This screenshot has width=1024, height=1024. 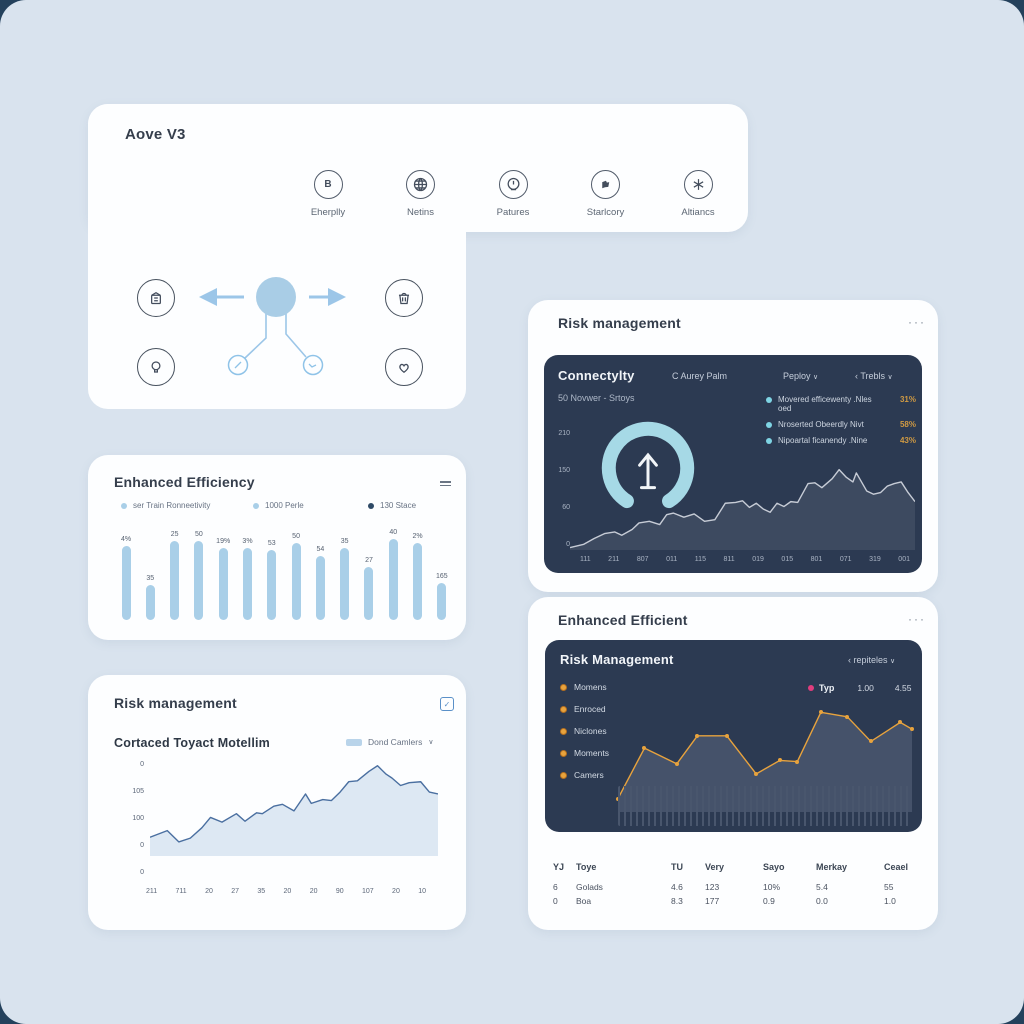 I want to click on table-cell: 55, so click(x=889, y=887).